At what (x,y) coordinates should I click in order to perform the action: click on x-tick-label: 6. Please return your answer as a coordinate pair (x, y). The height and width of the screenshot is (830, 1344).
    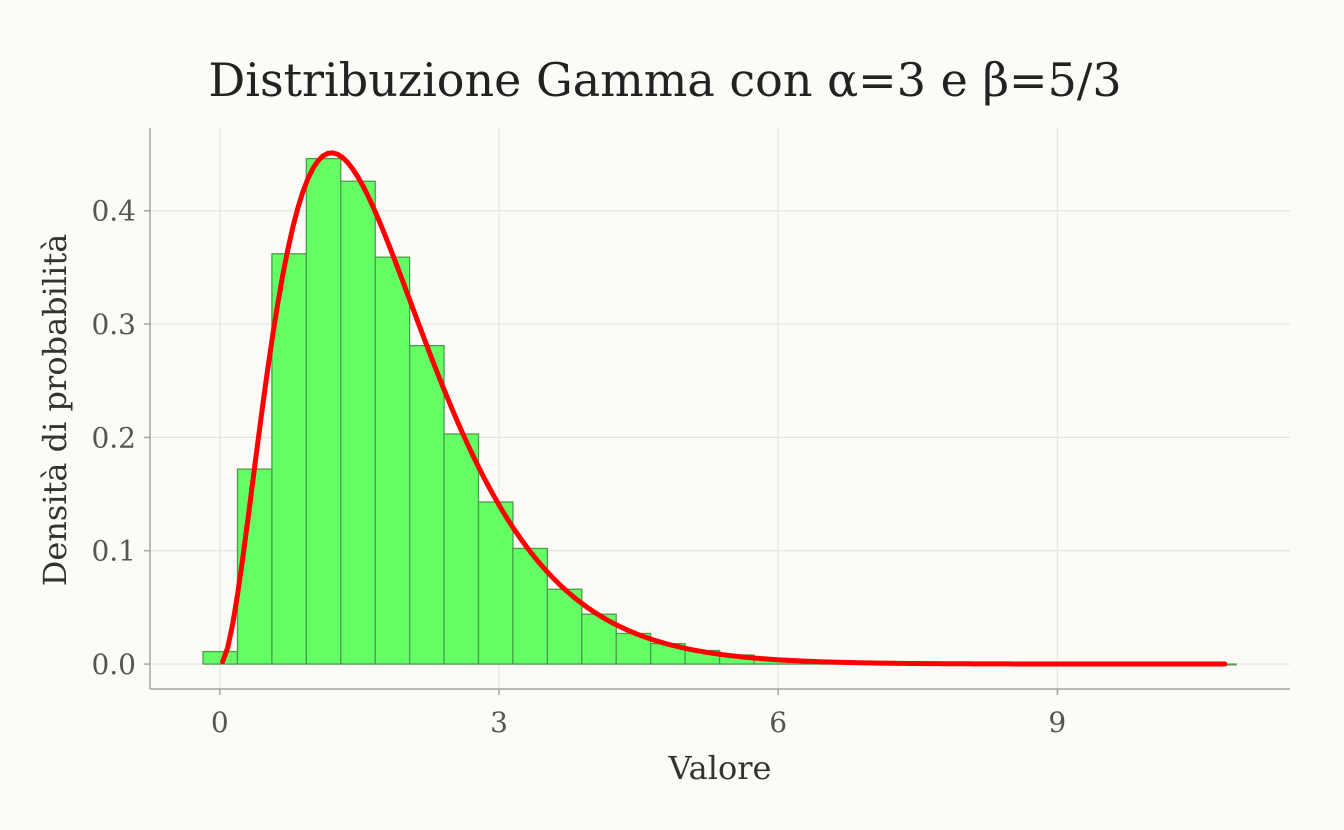
    Looking at the image, I should click on (778, 722).